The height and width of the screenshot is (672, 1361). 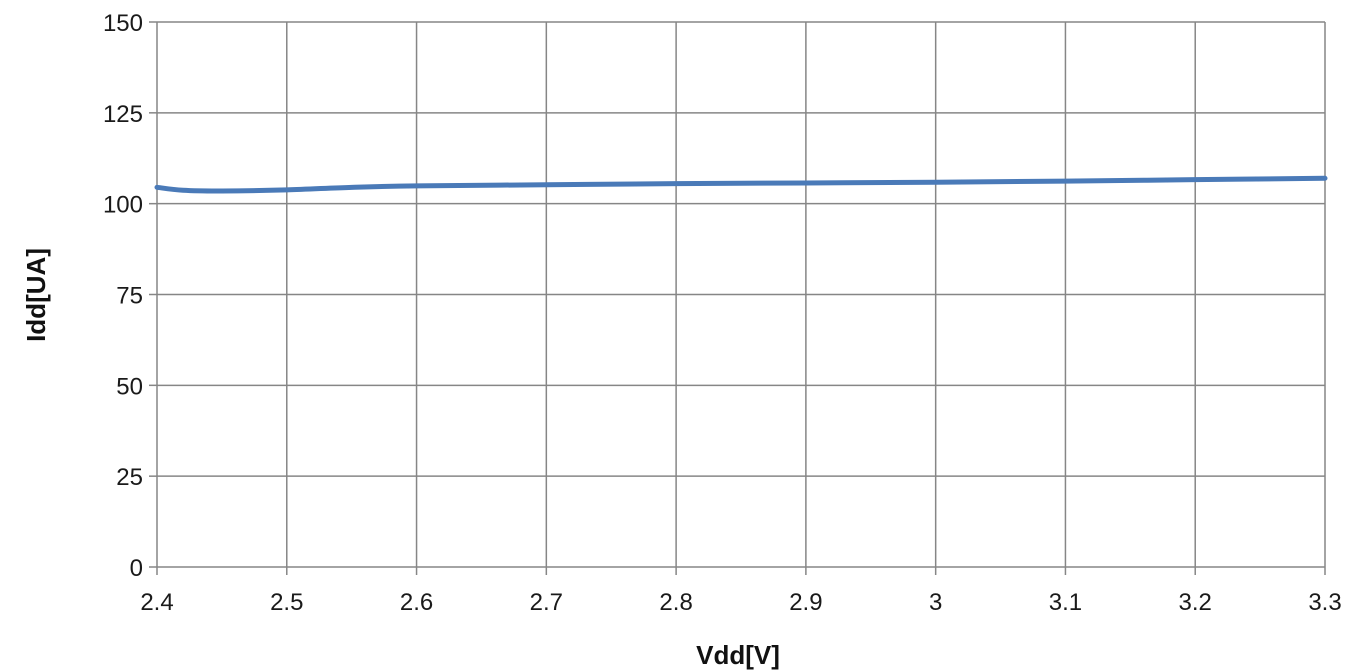 What do you see at coordinates (738, 655) in the screenshot?
I see `x-axis-title: Vdd[V]` at bounding box center [738, 655].